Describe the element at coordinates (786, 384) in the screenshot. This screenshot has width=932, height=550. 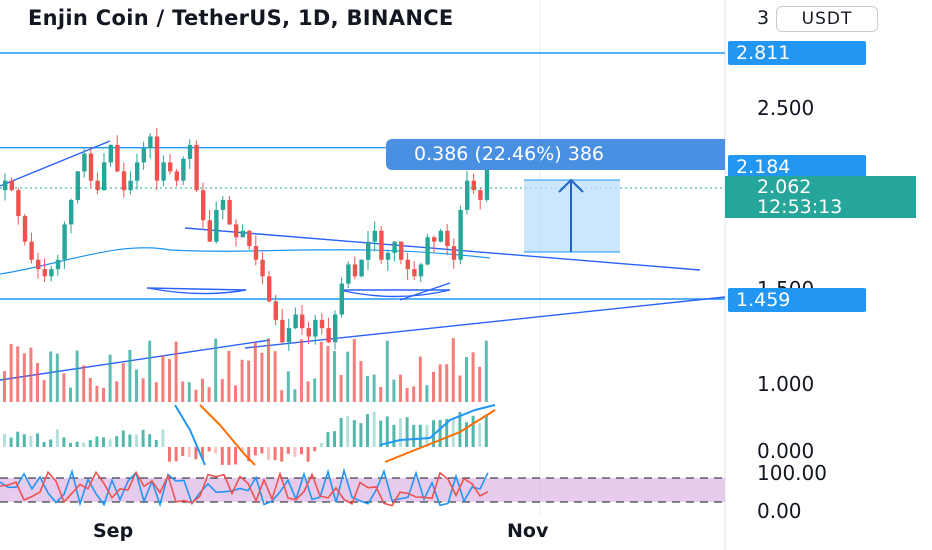
I see `volume-tick-1000: 1.000` at that location.